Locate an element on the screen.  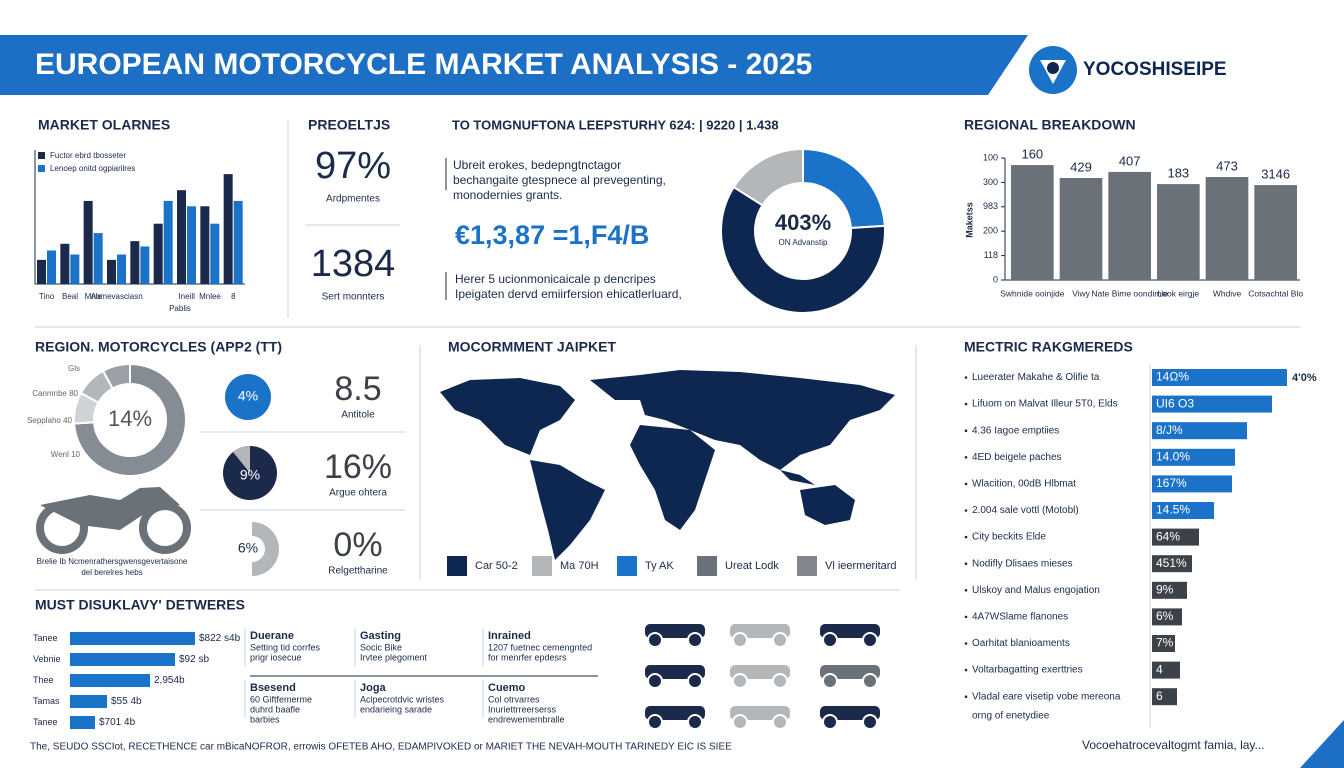
y-tick-label: 4ED beigele paches is located at coordinates (1017, 457).